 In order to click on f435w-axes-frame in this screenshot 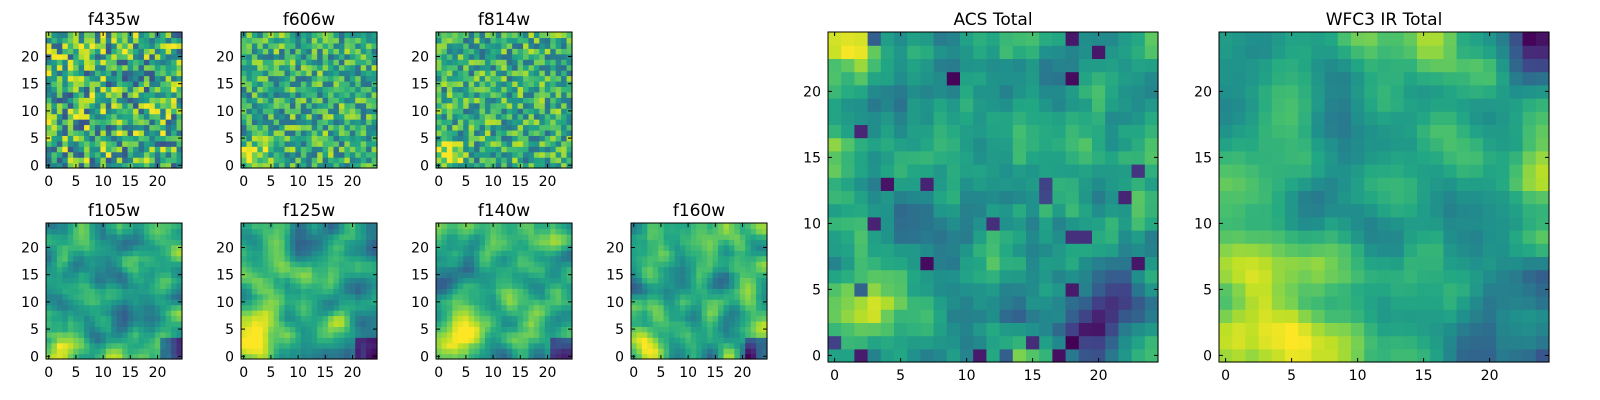, I will do `click(114, 100)`.